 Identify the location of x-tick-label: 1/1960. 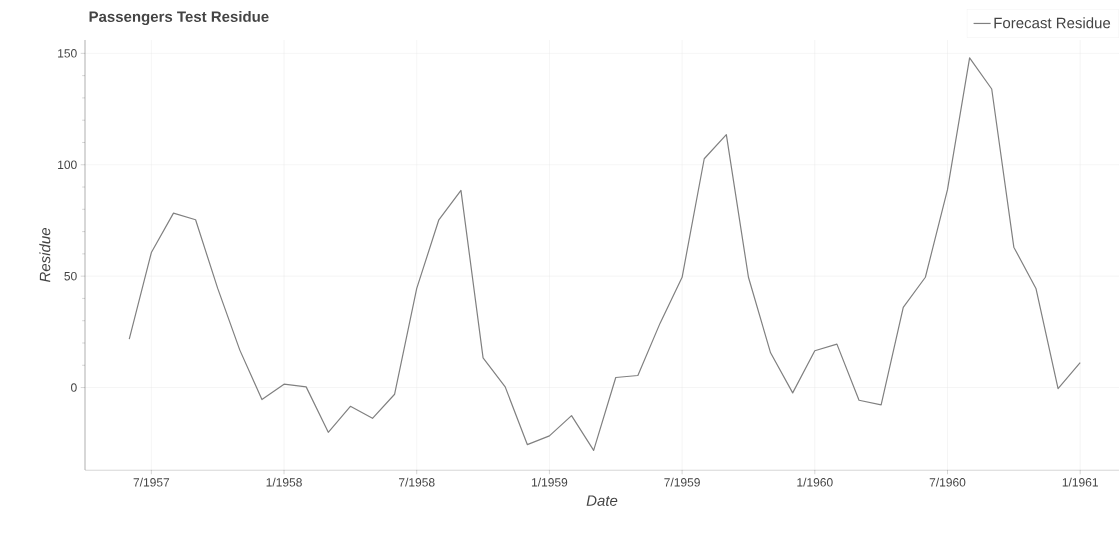
(815, 482).